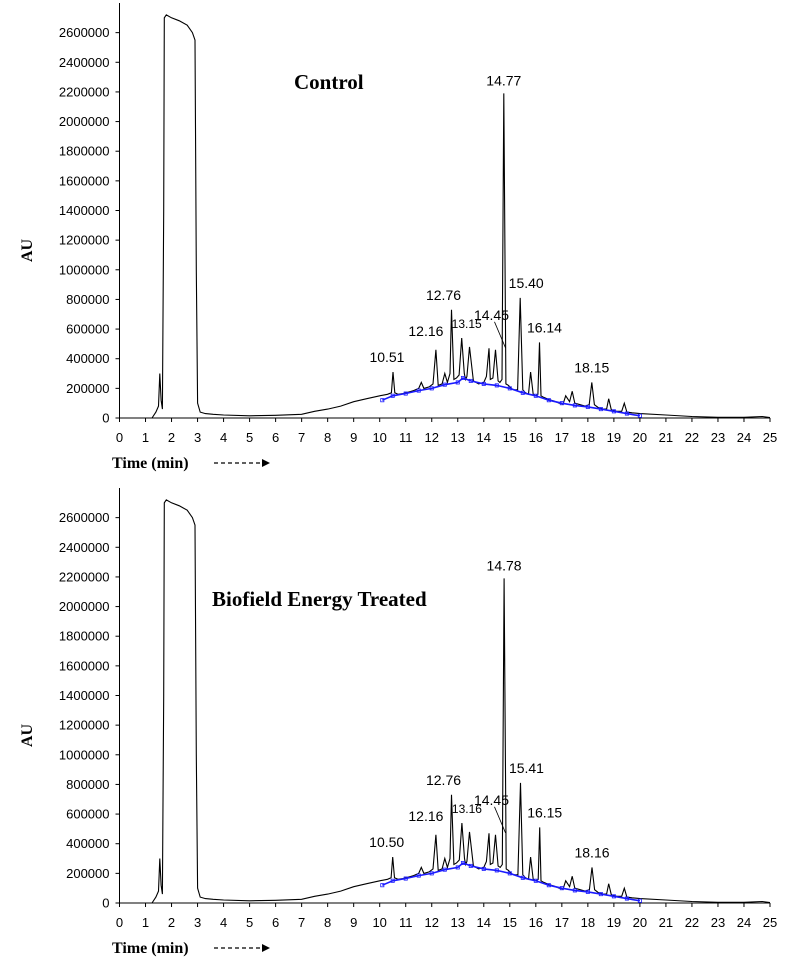 This screenshot has height=977, width=804. I want to click on panel-2-x-tick-label: 22, so click(692, 922).